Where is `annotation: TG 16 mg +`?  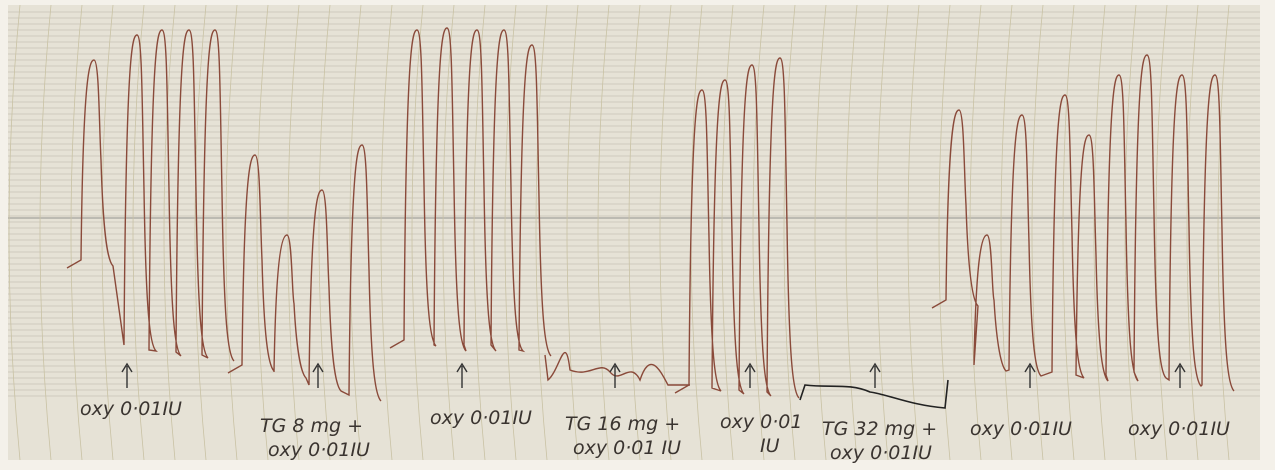 annotation: TG 16 mg + is located at coordinates (622, 424).